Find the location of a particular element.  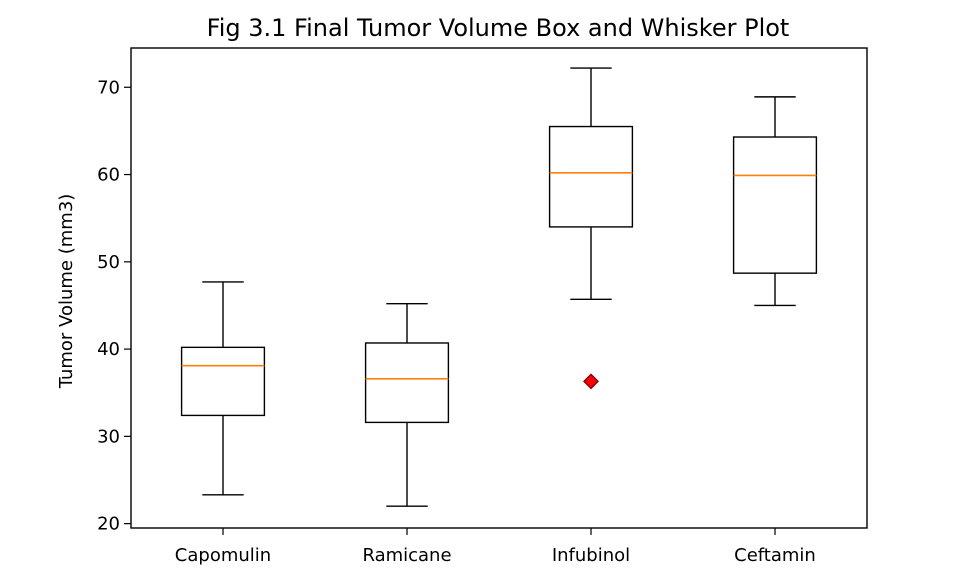

x-tick-label: Infubinol is located at coordinates (591, 555).